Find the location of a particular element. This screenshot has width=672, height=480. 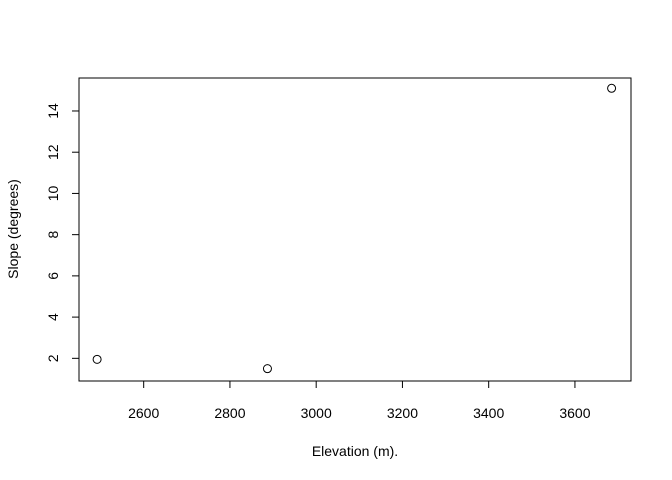

y-tick-label: 10 is located at coordinates (53, 193).